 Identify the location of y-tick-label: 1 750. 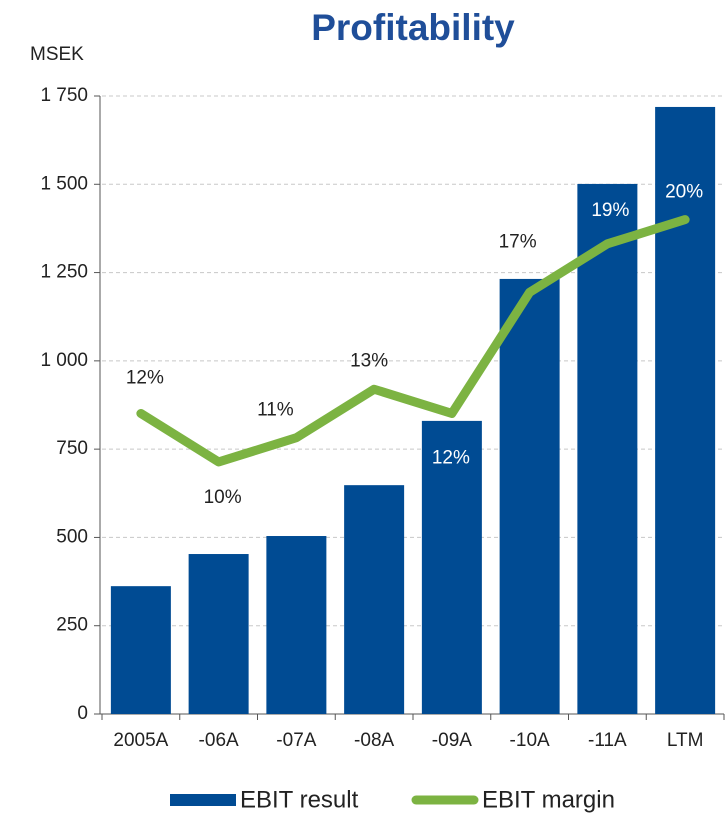
(64, 95).